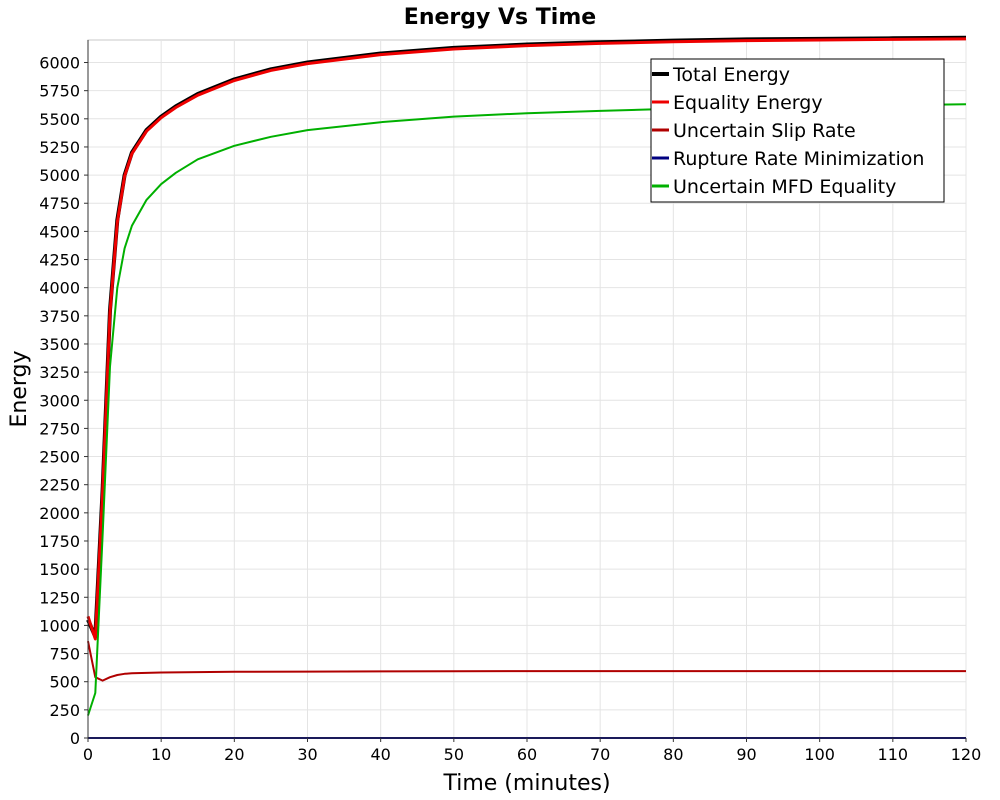 The image size is (1000, 800). Describe the element at coordinates (784, 187) in the screenshot. I see `legend-label-uncertain-mfd-equality: Uncertain MFD Equality` at that location.